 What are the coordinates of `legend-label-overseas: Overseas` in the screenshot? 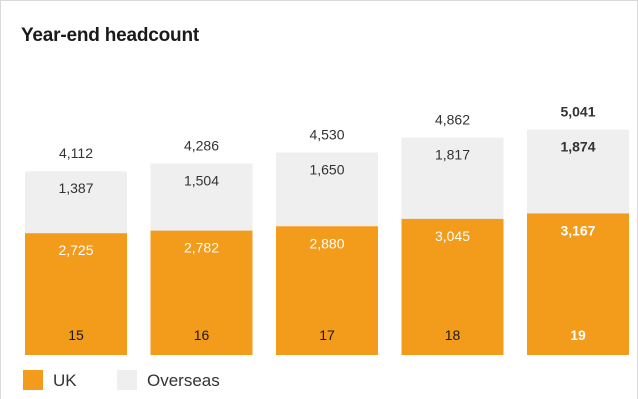 It's located at (183, 380).